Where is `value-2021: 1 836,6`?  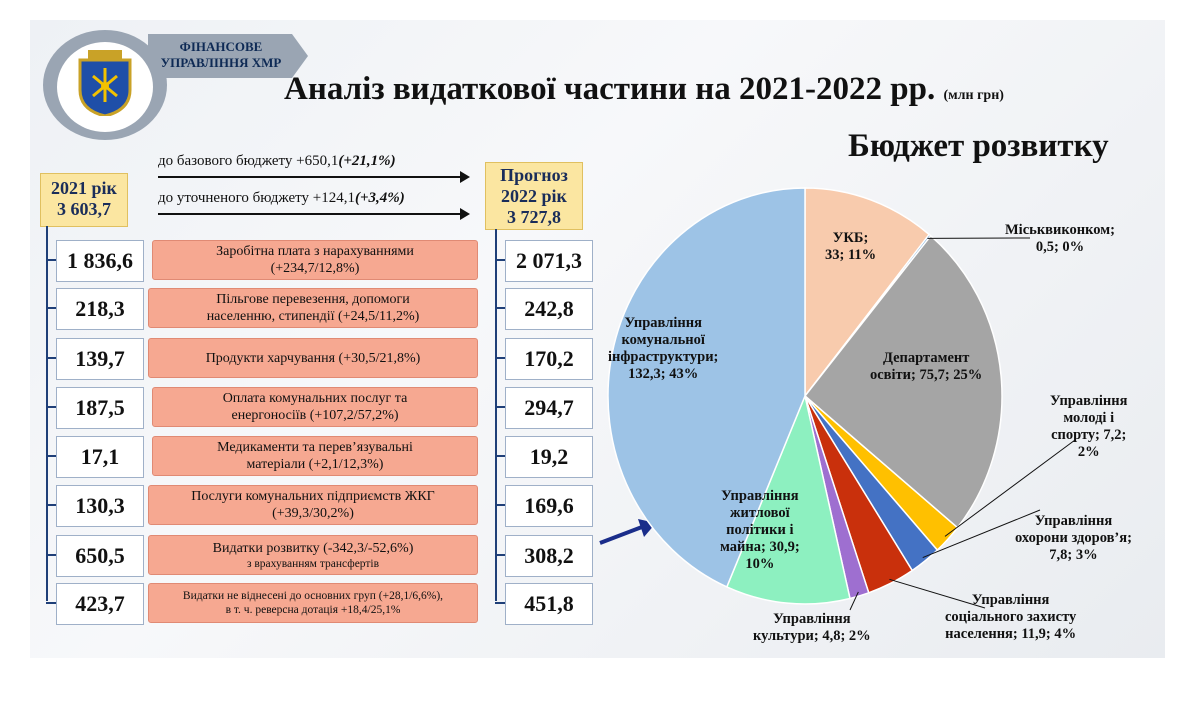
value-2021: 1 836,6 is located at coordinates (100, 261).